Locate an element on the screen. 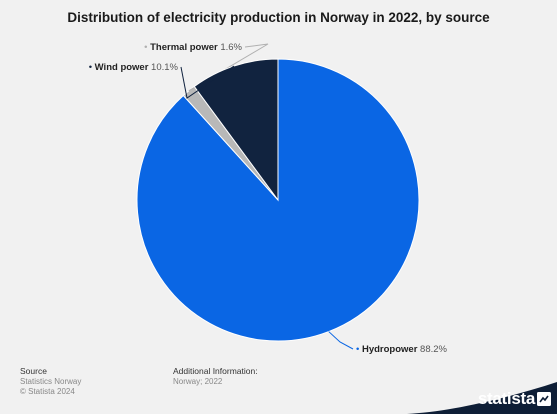 This screenshot has width=557, height=414. source-line: Statistics Norway is located at coordinates (51, 381).